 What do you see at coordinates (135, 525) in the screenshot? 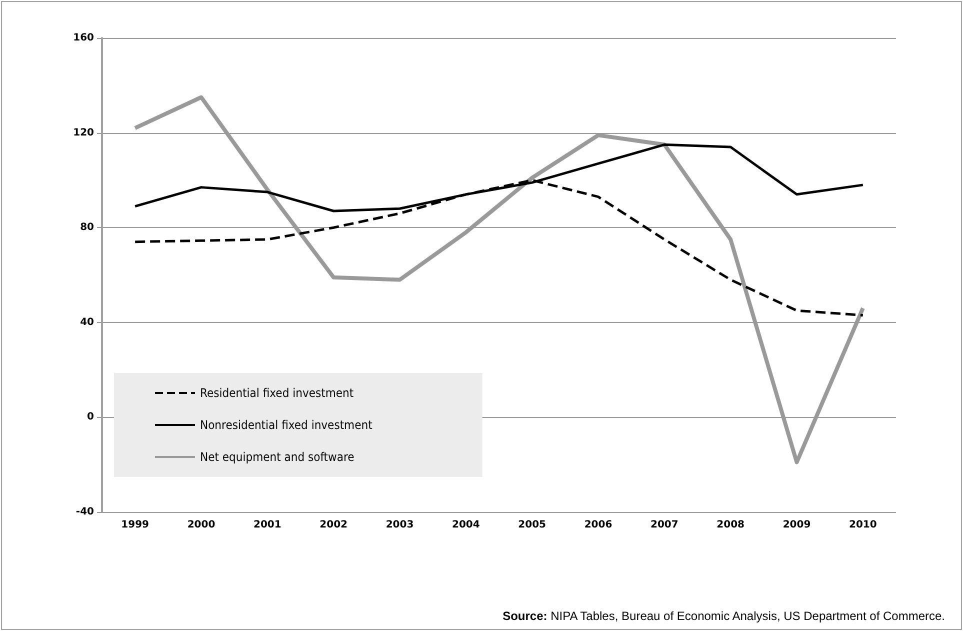
I see `x-tick-label: 1999` at bounding box center [135, 525].